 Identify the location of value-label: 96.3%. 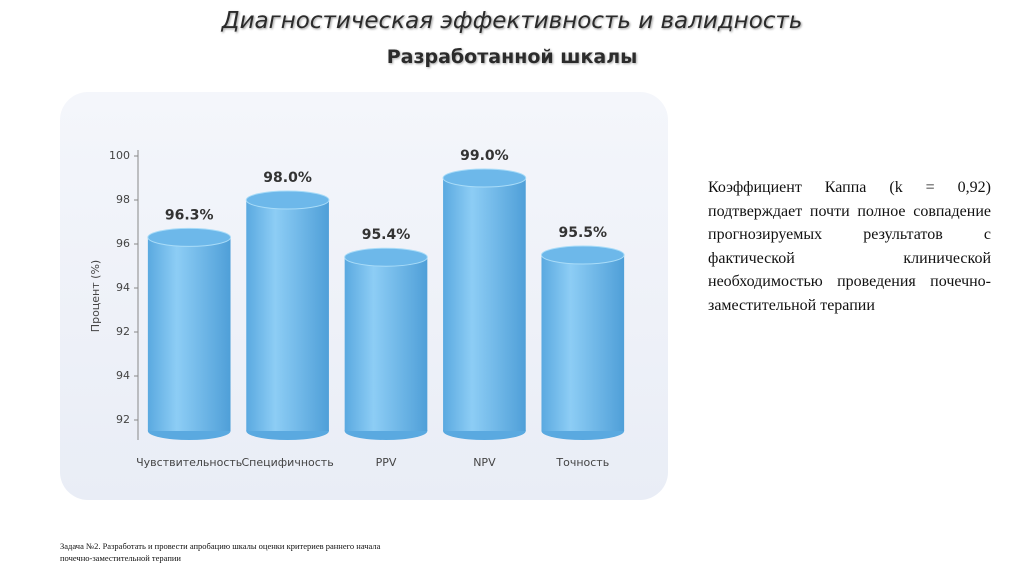
(189, 215).